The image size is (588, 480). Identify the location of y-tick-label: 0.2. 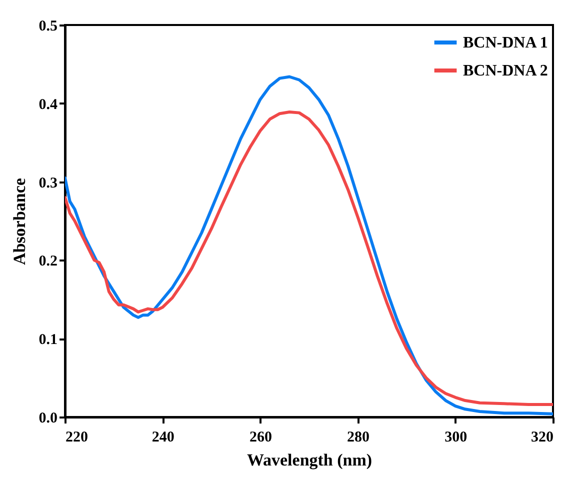
(48, 262).